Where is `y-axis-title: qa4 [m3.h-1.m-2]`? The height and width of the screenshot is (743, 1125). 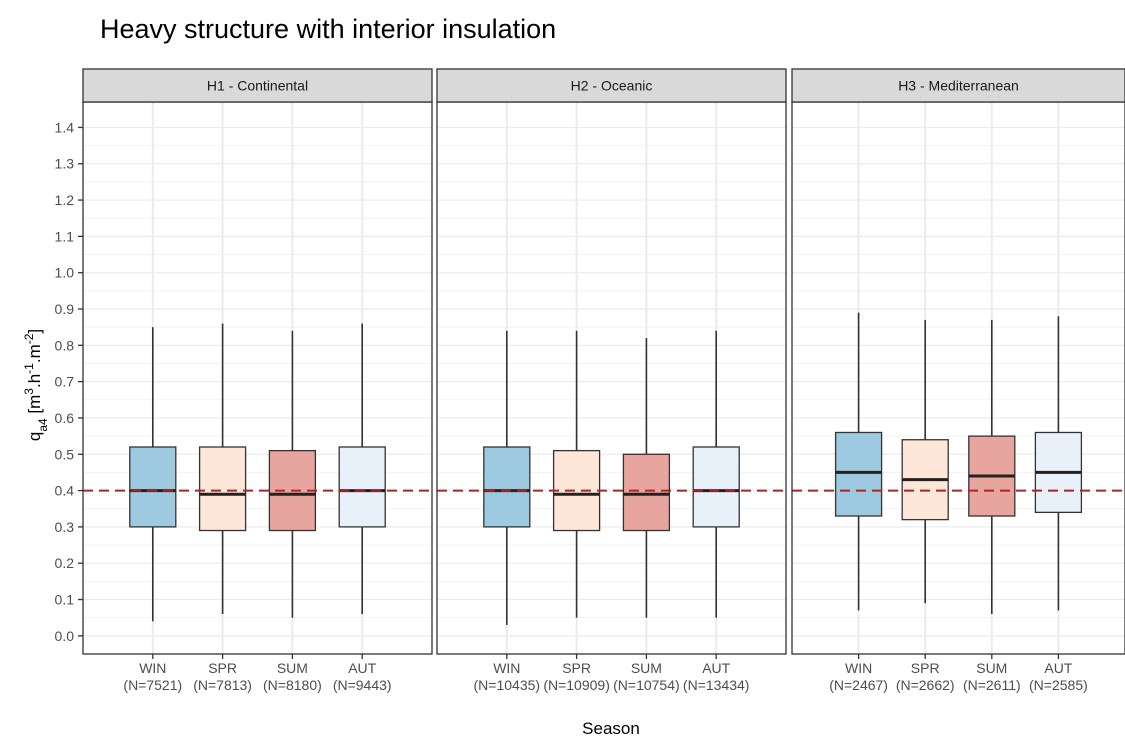 y-axis-title: qa4 [m3.h-1.m-2] is located at coordinates (36, 385).